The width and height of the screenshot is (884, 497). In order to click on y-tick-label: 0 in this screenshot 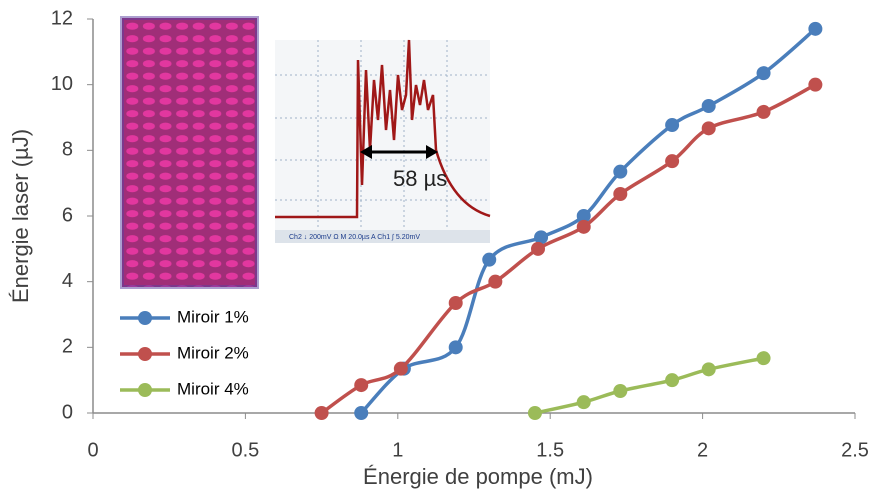, I will do `click(67, 412)`.